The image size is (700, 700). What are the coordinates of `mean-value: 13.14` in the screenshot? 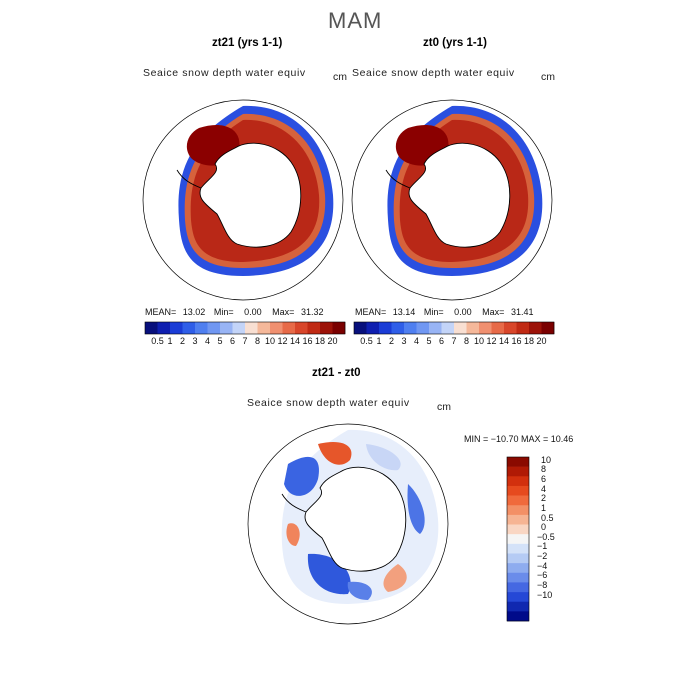 It's located at (404, 312).